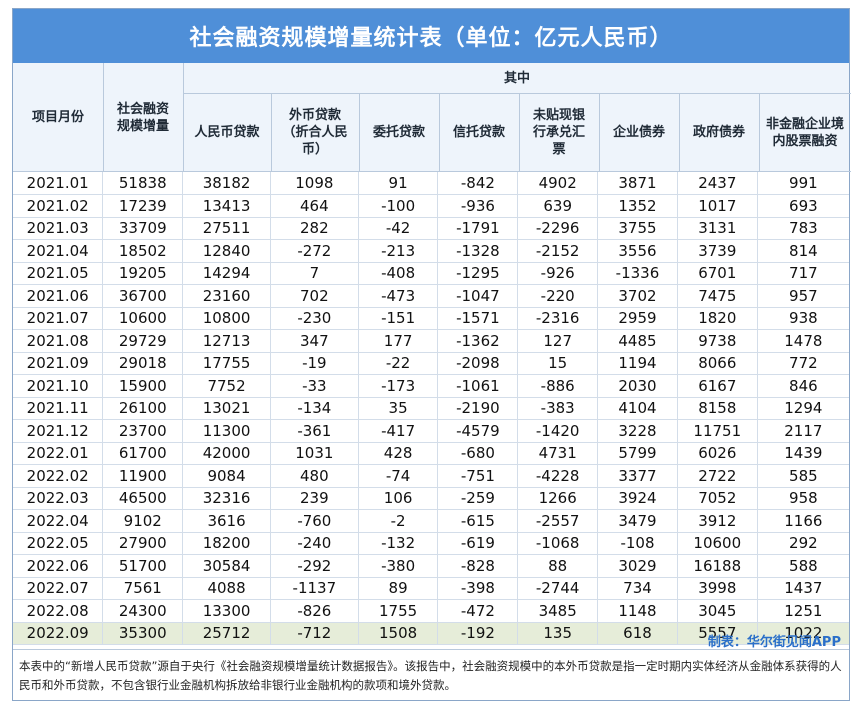 The width and height of the screenshot is (865, 712). What do you see at coordinates (143, 453) in the screenshot?
I see `table-cell: 61700` at bounding box center [143, 453].